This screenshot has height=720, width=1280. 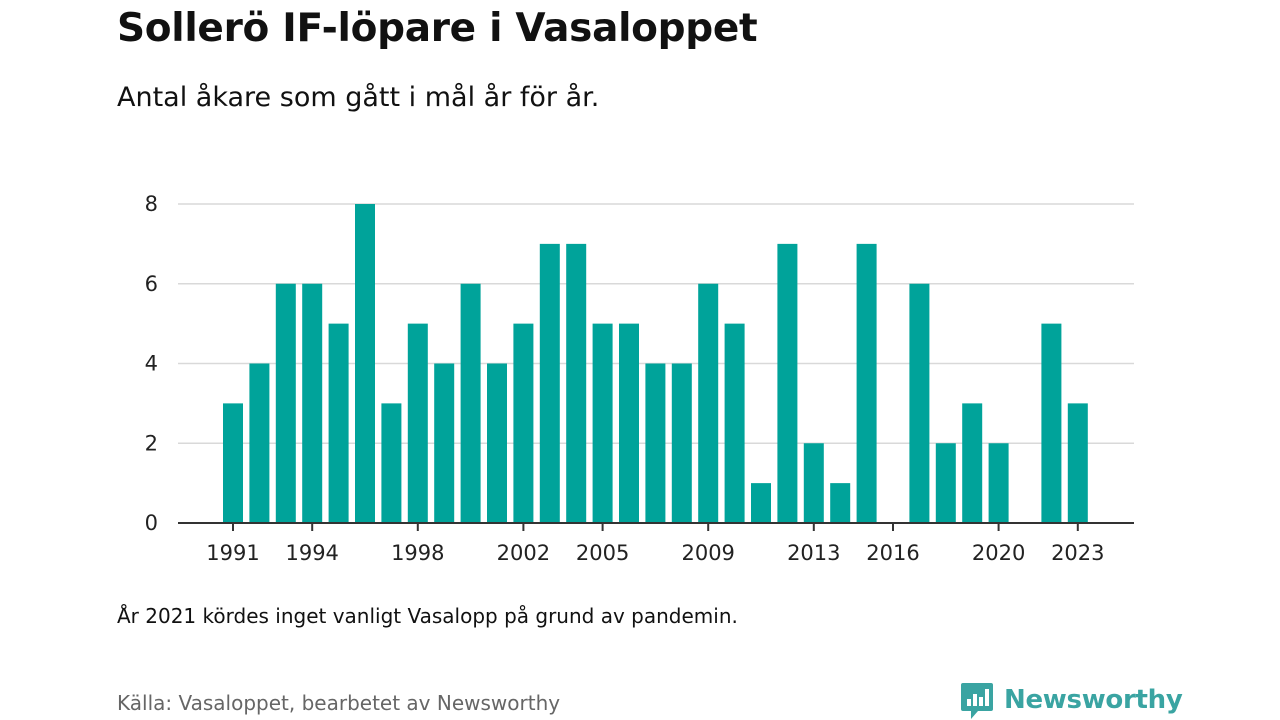 What do you see at coordinates (977, 701) in the screenshot?
I see `bar-chart-speech-bubble-icon` at bounding box center [977, 701].